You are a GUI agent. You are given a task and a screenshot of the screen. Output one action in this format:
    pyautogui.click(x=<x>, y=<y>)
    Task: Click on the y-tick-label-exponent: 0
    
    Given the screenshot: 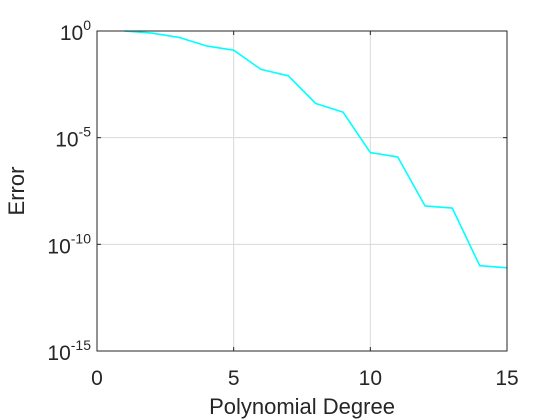 What is the action you would take?
    pyautogui.click(x=87, y=25)
    